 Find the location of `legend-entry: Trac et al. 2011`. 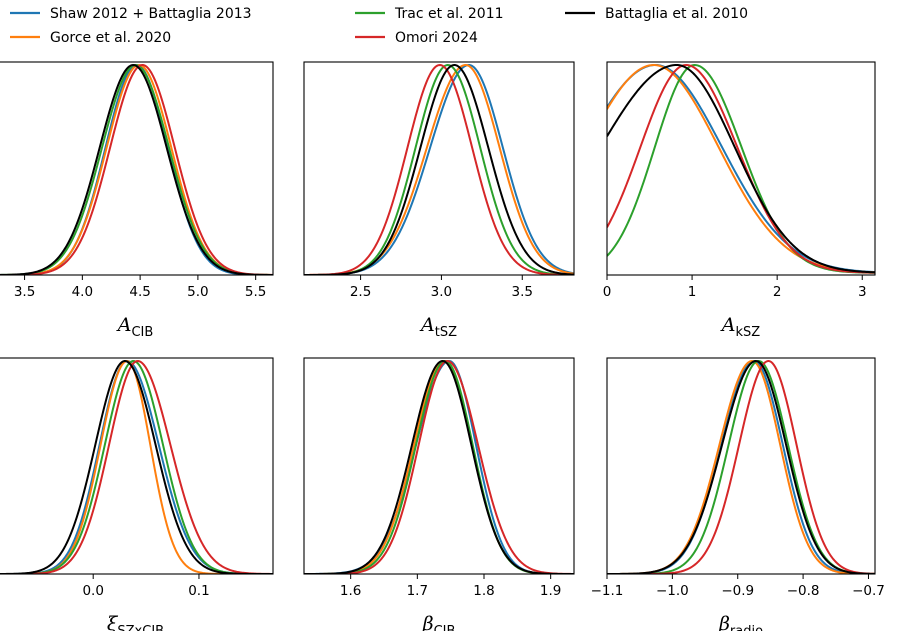

legend-entry: Trac et al. 2011 is located at coordinates (429, 14).